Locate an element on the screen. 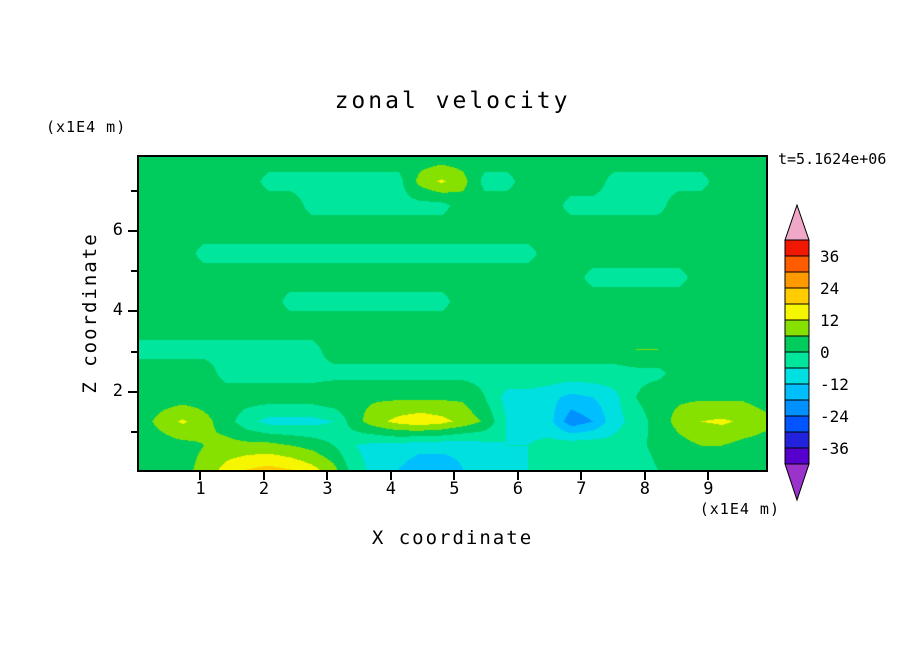 The width and height of the screenshot is (904, 654). x-tick-label: 7 is located at coordinates (581, 489).